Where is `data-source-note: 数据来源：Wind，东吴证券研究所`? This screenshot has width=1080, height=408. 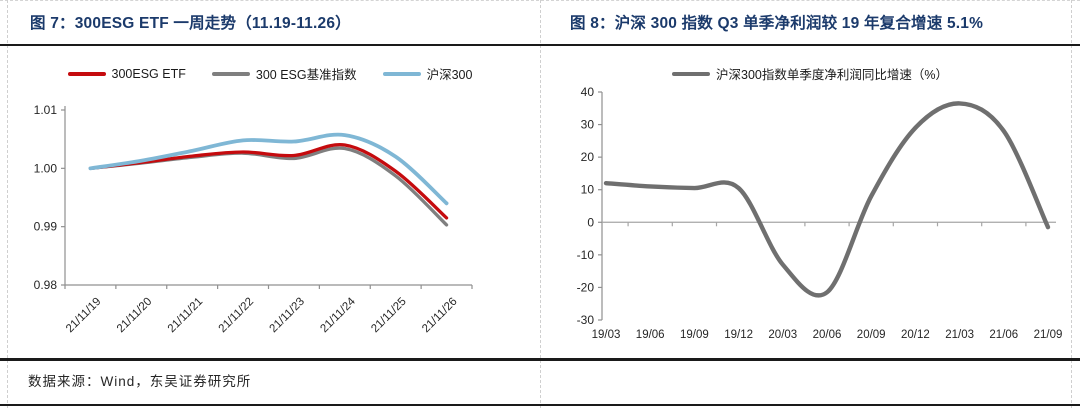
data-source-note: 数据来源：Wind，东吴证券研究所 is located at coordinates (140, 381).